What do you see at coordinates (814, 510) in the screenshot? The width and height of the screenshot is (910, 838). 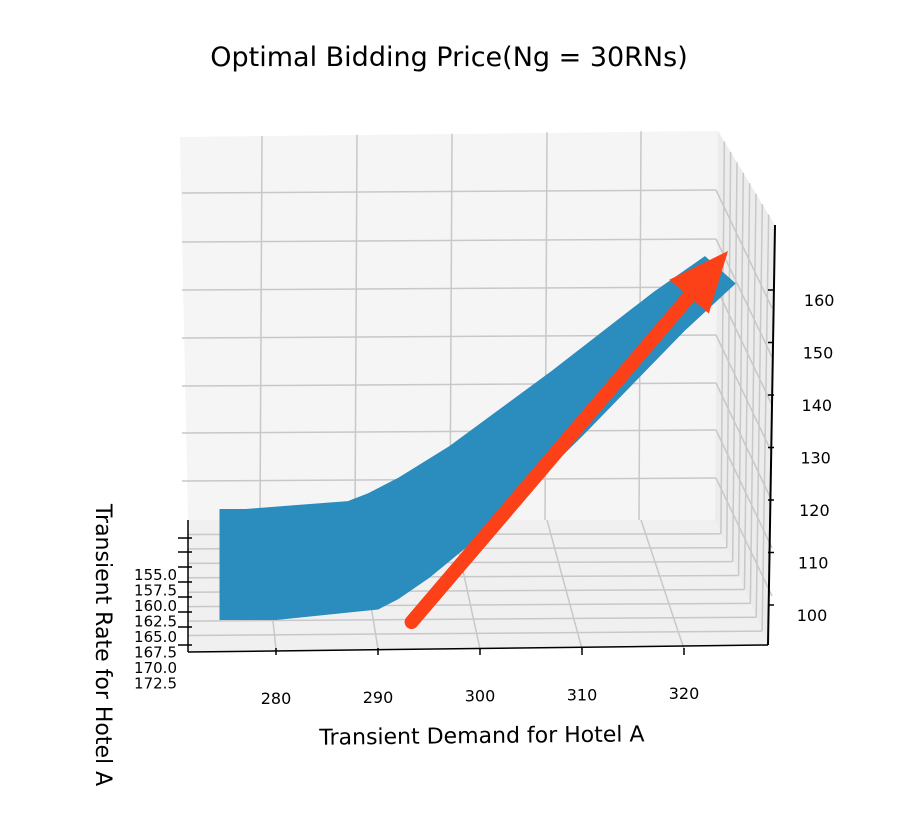 I see `z-tick-label: 120` at bounding box center [814, 510].